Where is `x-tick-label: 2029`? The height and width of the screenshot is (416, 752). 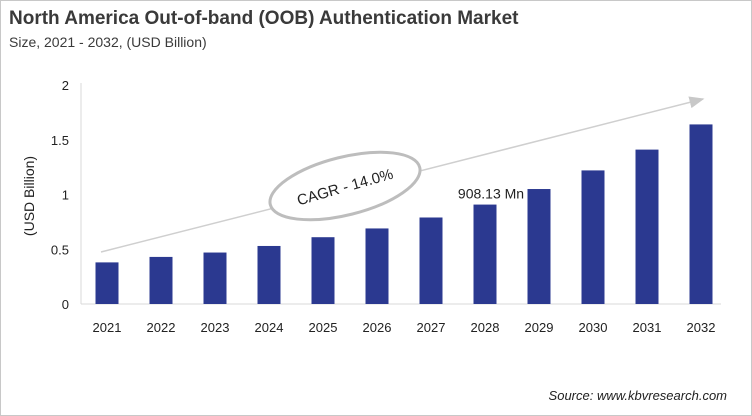 x-tick-label: 2029 is located at coordinates (539, 327).